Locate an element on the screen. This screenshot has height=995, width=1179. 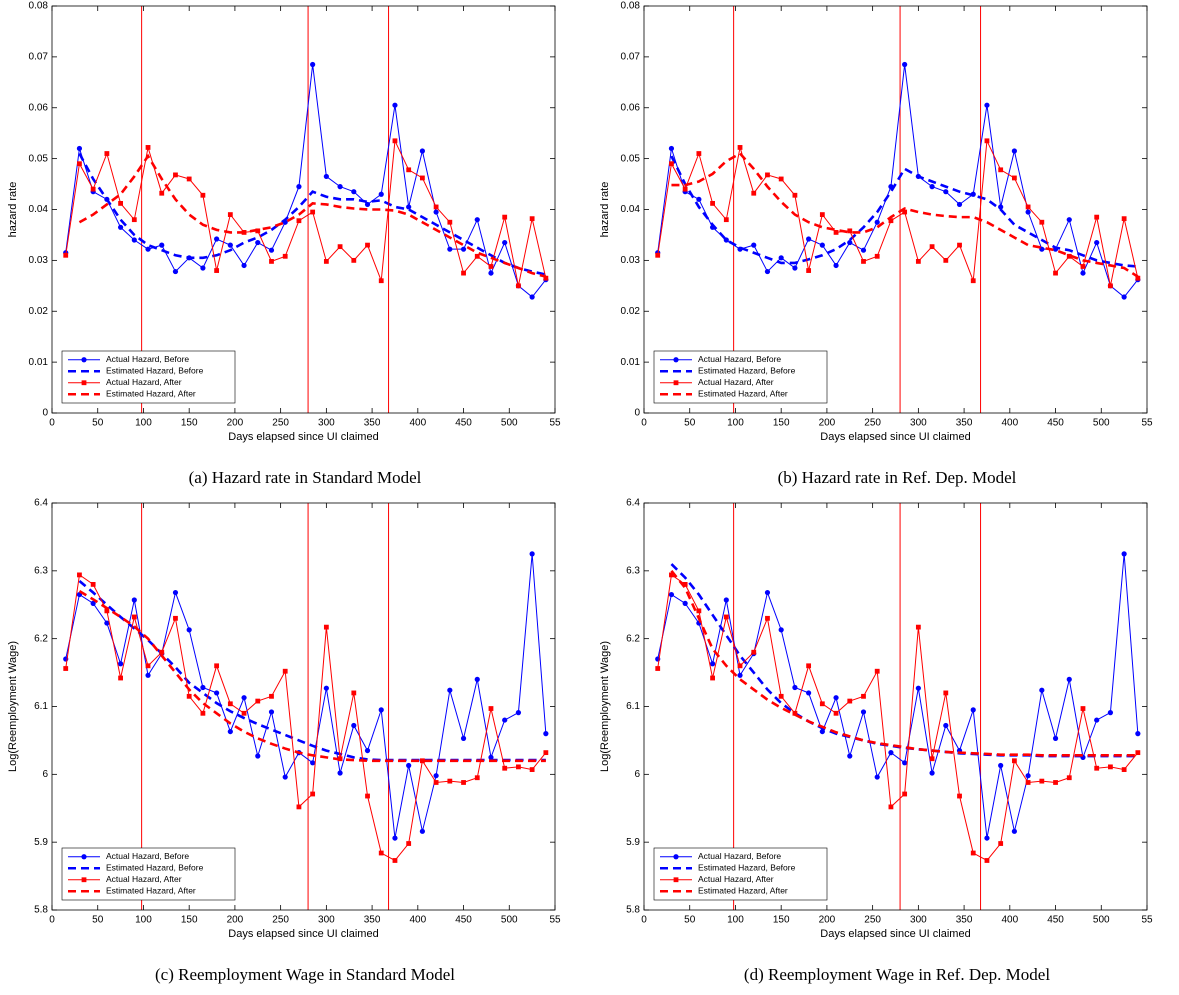
x-tick-label: 200 is located at coordinates (827, 920).